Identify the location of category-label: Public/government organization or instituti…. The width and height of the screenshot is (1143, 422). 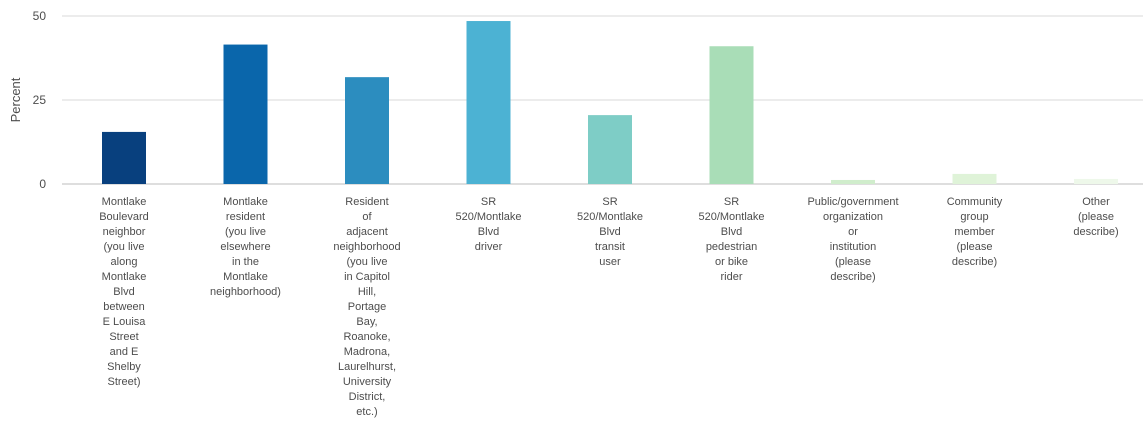
(852, 239).